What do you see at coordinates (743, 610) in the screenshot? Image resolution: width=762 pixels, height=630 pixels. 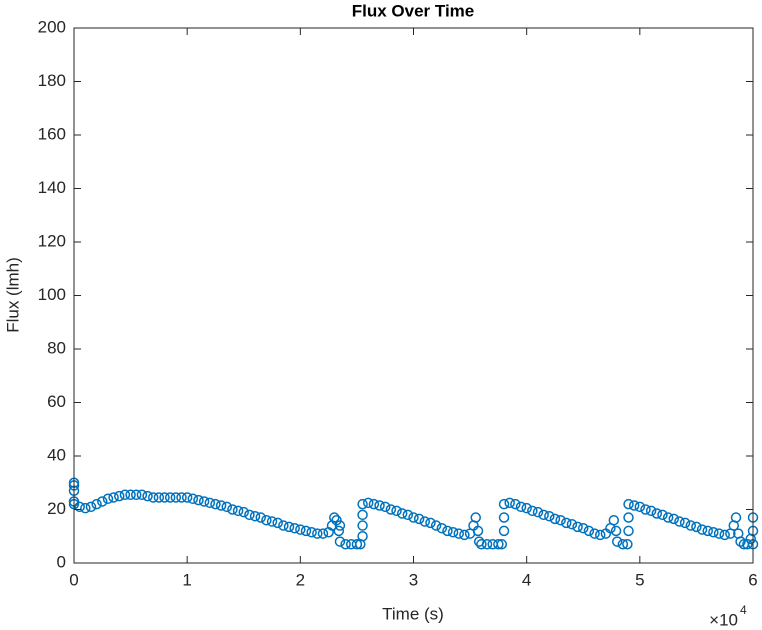 I see `x-multiplier-exponent: 4` at bounding box center [743, 610].